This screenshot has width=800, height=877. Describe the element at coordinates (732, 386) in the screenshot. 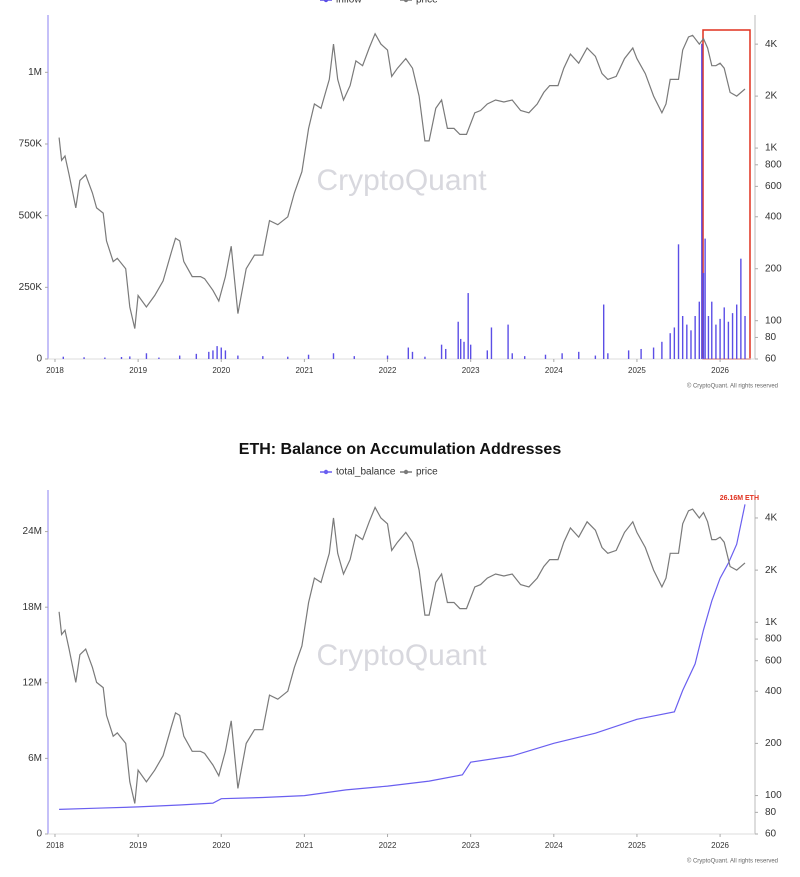

I see `footer: © CryptoQuant. All rights reserved` at that location.